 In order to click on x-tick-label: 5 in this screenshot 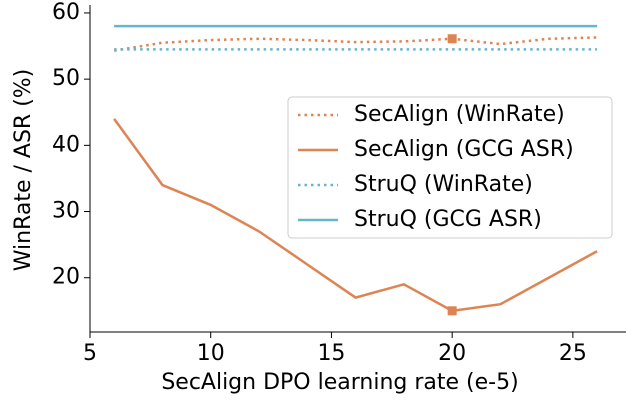, I will do `click(90, 353)`.